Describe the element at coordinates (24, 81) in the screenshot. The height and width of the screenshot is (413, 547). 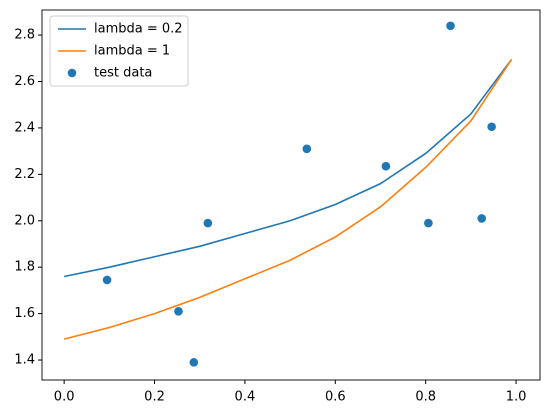
I see `y-tick-label: 2.6` at that location.